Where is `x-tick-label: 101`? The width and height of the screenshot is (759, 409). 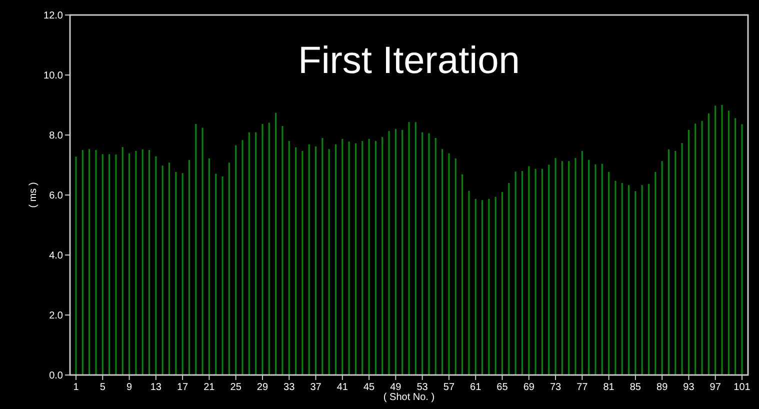 x-tick-label: 101 is located at coordinates (742, 387).